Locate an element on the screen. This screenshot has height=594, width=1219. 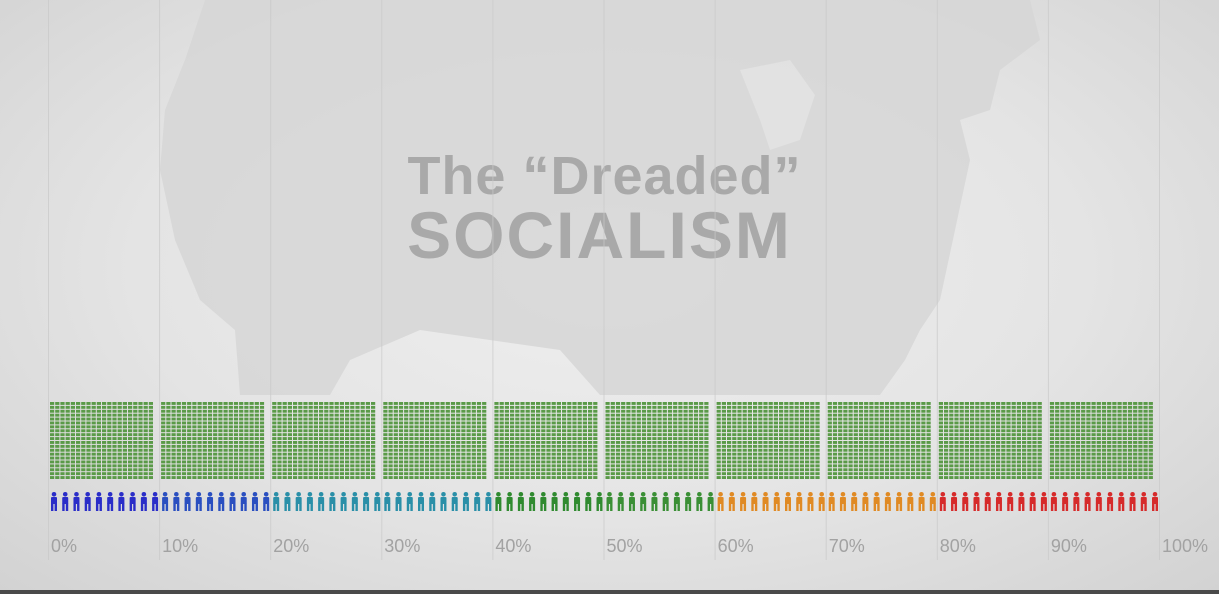
person-icon is located at coordinates (254, 501).